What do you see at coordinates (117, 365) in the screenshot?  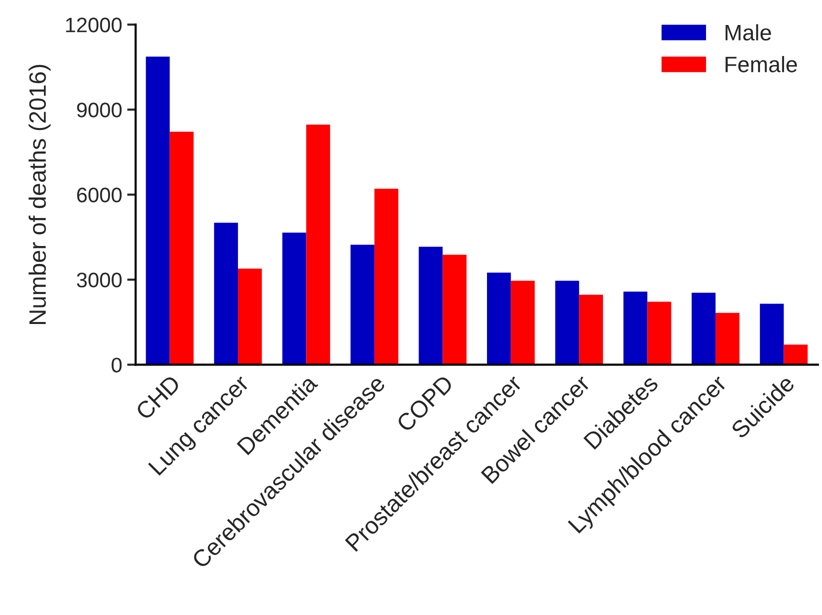 I see `y-tick-label: 0` at bounding box center [117, 365].